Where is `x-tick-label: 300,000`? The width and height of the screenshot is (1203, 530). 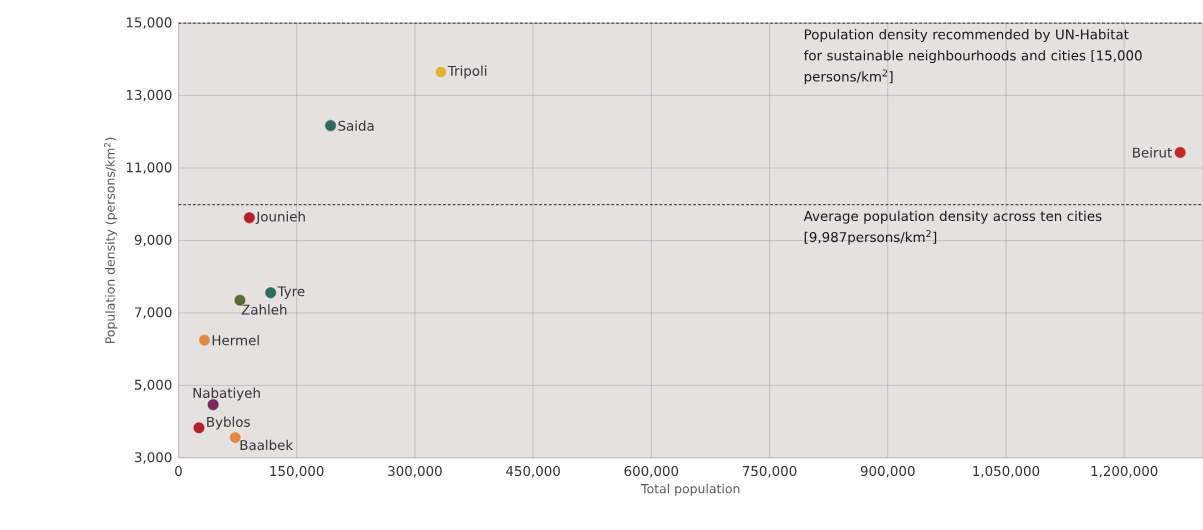 x-tick-label: 300,000 is located at coordinates (415, 471).